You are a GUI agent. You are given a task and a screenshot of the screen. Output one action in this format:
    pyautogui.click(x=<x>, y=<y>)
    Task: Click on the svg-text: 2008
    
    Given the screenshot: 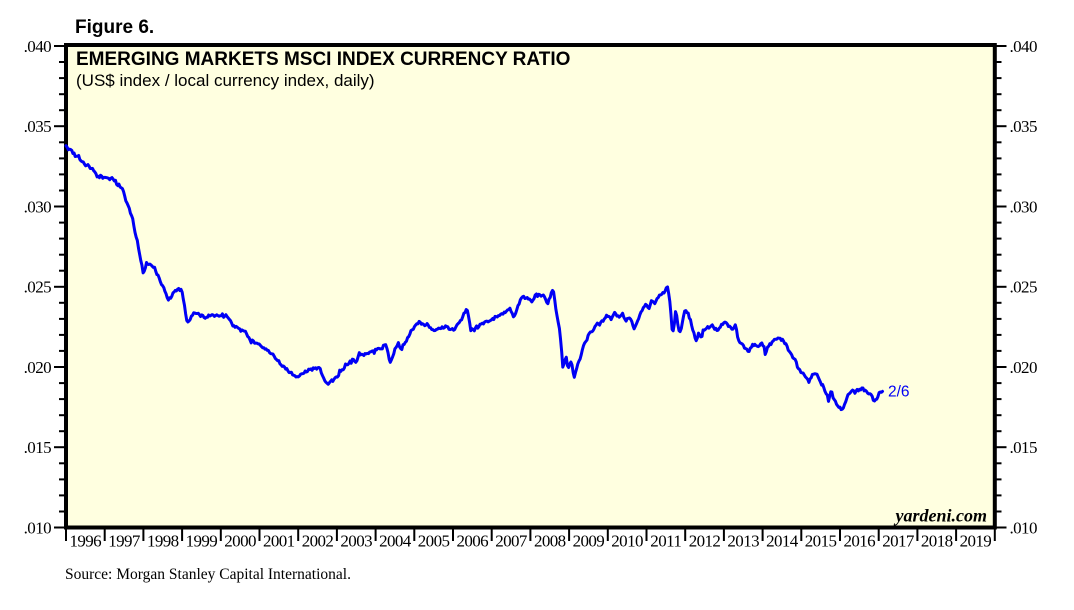 What is the action you would take?
    pyautogui.click(x=550, y=541)
    